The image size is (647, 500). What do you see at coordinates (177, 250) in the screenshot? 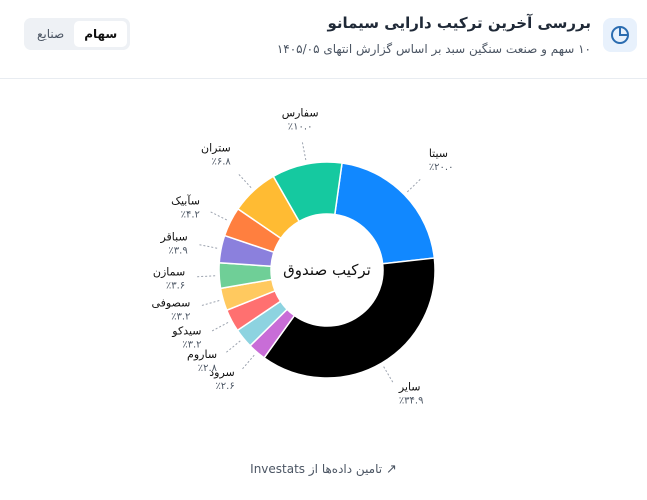
I see `value-label: ٪۳.۹` at bounding box center [177, 250].